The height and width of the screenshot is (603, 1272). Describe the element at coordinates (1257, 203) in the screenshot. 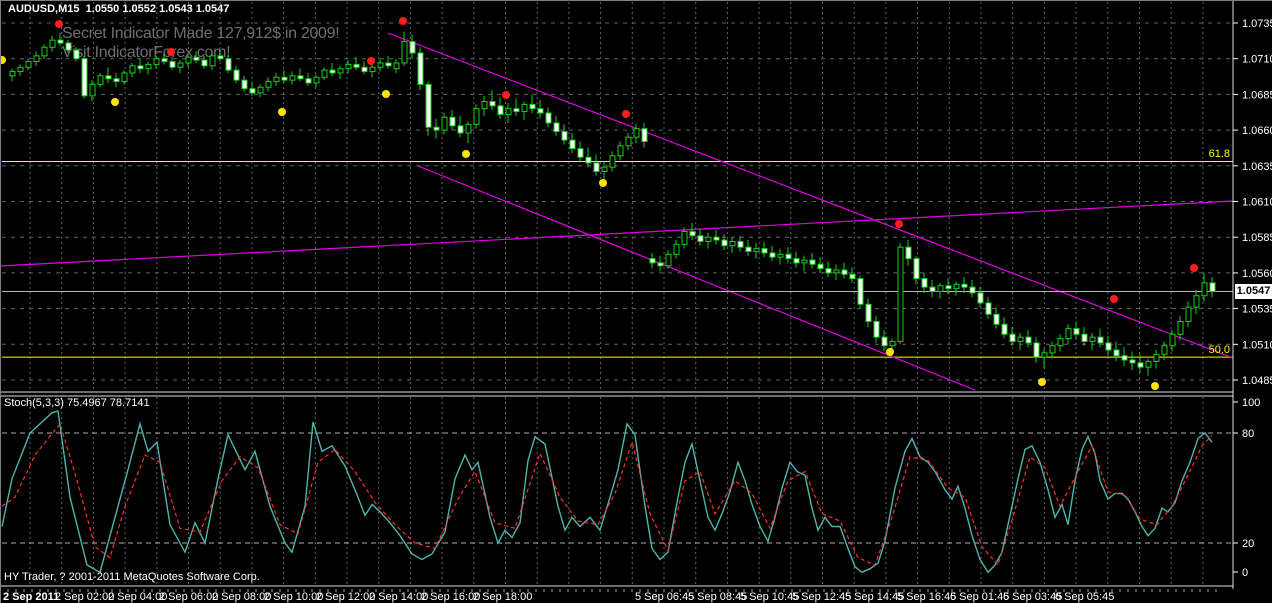

I see `svg-text: 1.0610` at that location.